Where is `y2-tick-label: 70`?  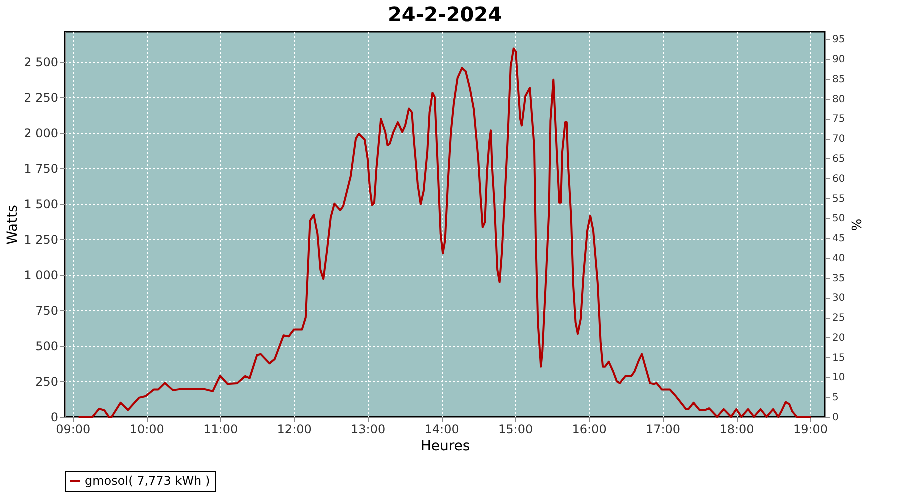
y2-tick-label: 70 is located at coordinates (839, 140).